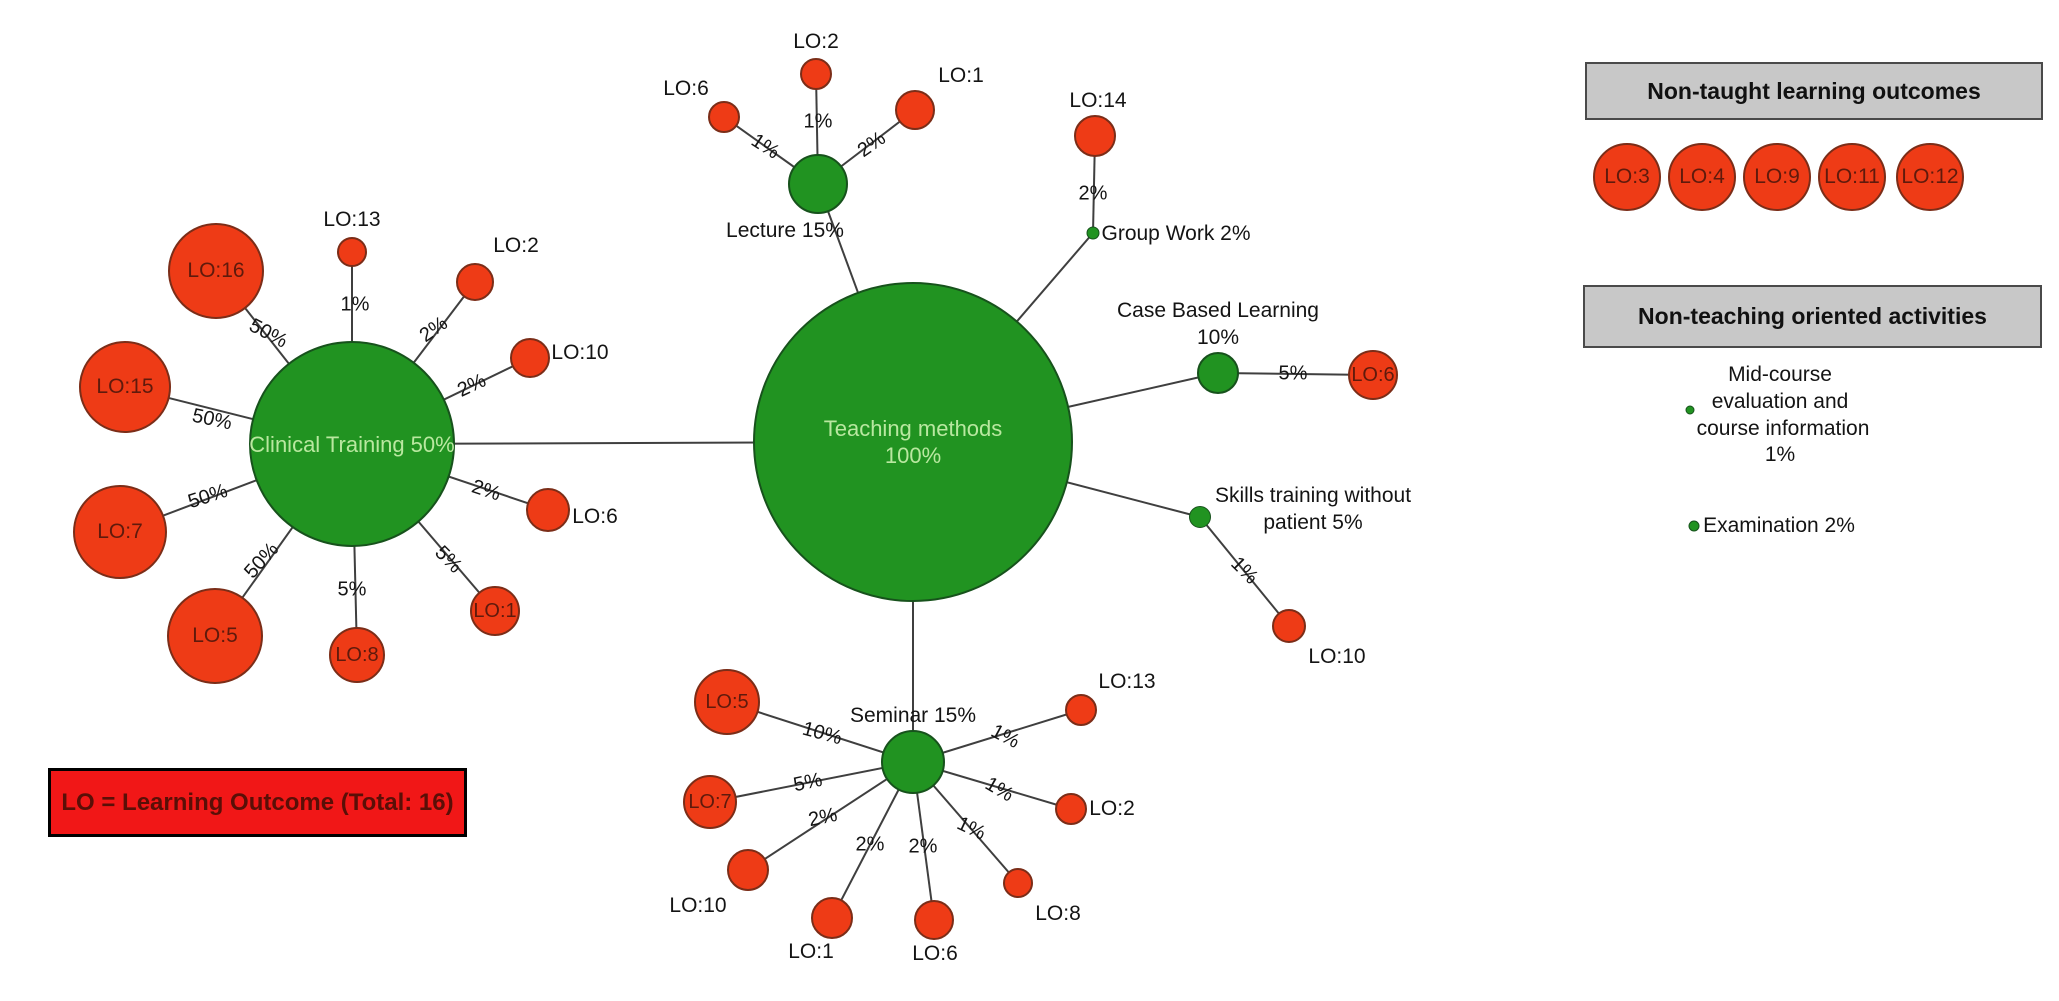 This screenshot has width=2059, height=1001. What do you see at coordinates (727, 702) in the screenshot?
I see `seminar-lo5-node: LO:5` at bounding box center [727, 702].